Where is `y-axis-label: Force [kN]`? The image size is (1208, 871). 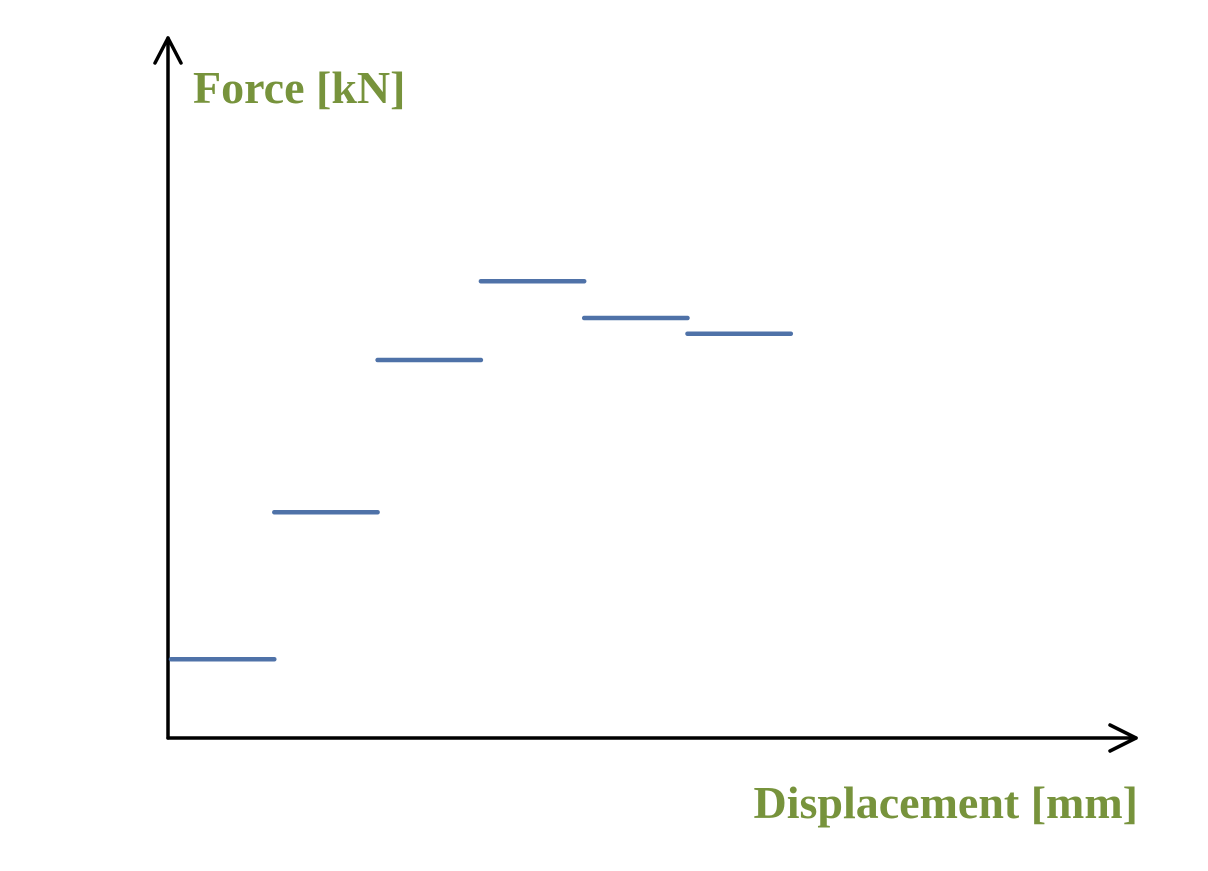 y-axis-label: Force [kN] is located at coordinates (299, 87).